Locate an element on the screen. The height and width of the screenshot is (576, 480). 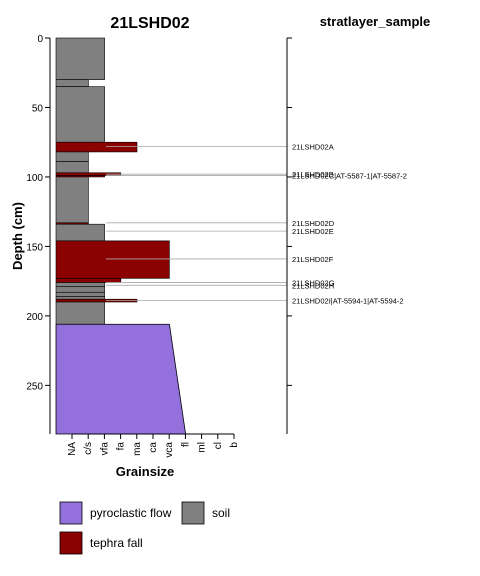
chart-title: 21LSHD02 is located at coordinates (149, 23).